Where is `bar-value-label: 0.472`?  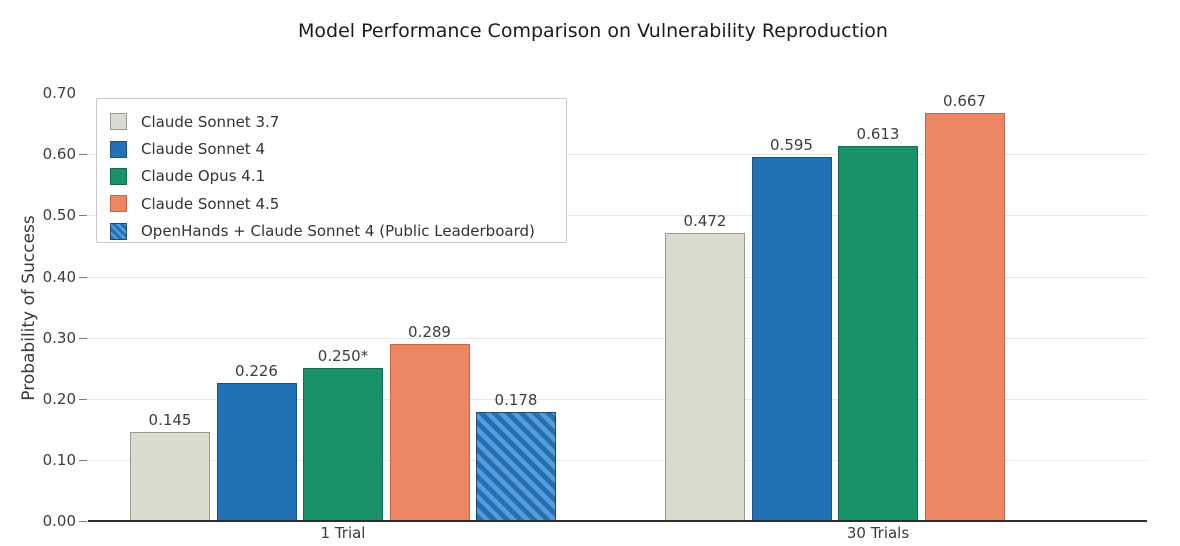
bar-value-label: 0.472 is located at coordinates (705, 220).